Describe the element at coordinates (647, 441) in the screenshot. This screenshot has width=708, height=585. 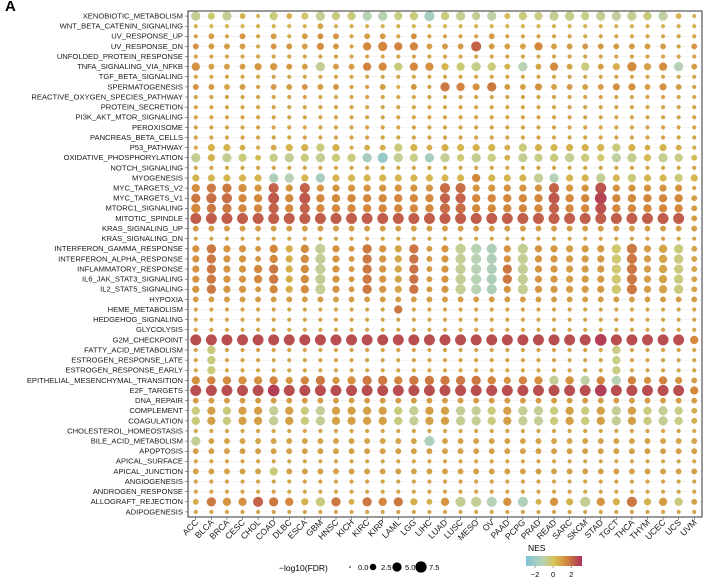
I see `dot-THYM-BILE_ACID_METABOLISM` at that location.